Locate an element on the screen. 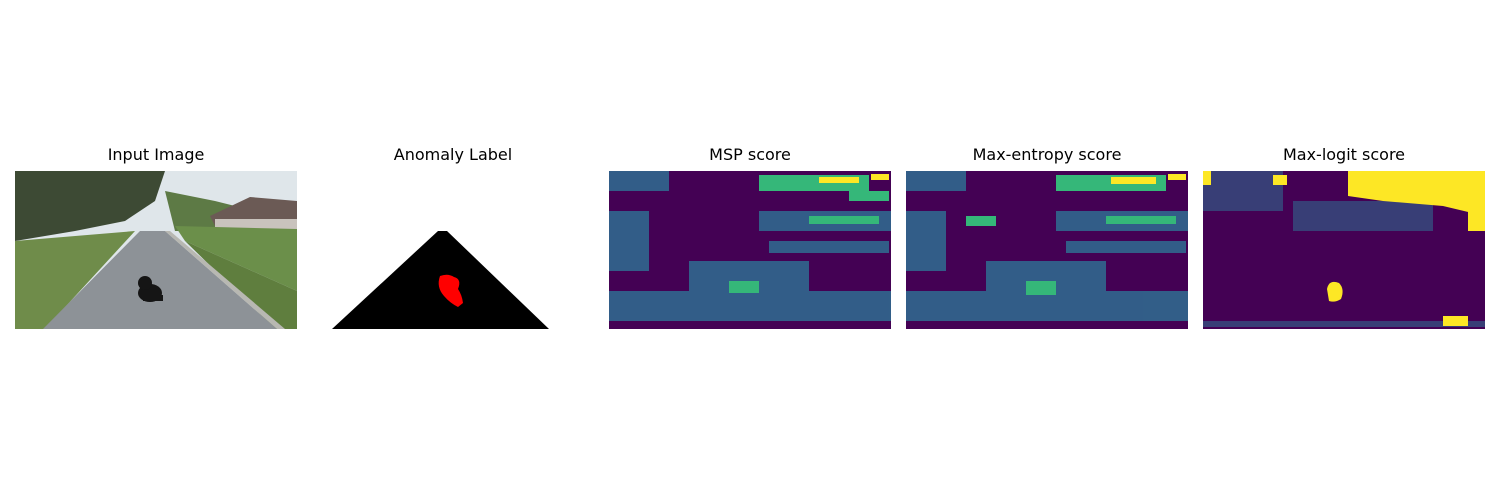  max-entropy-score-heatmap is located at coordinates (1047, 250).